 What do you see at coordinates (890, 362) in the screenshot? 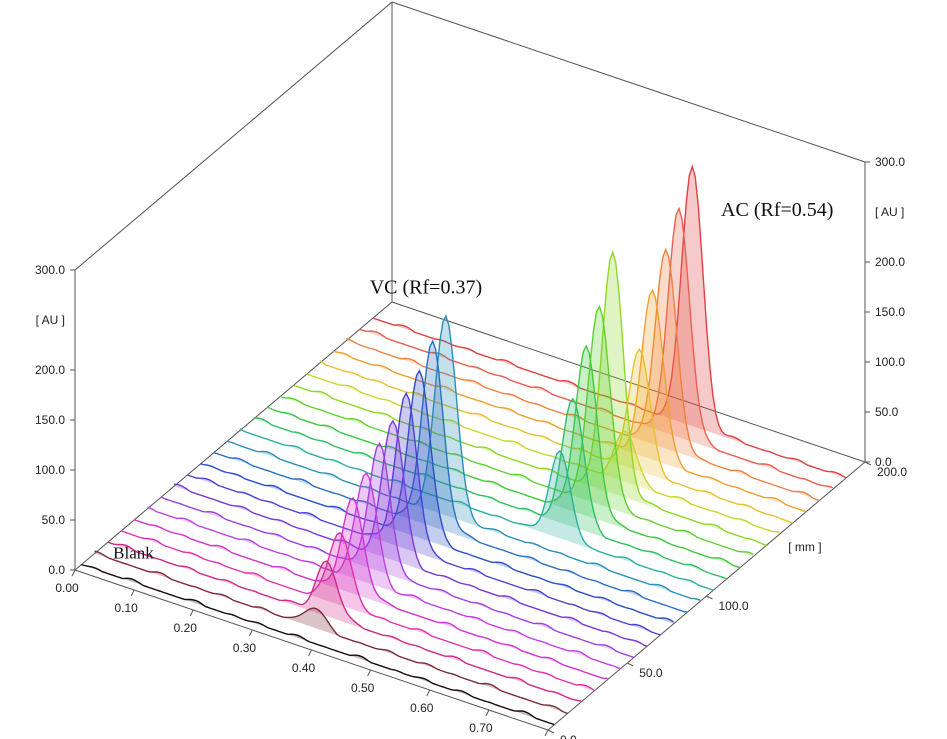
I see `y-right-tick-label: 100.0` at bounding box center [890, 362].